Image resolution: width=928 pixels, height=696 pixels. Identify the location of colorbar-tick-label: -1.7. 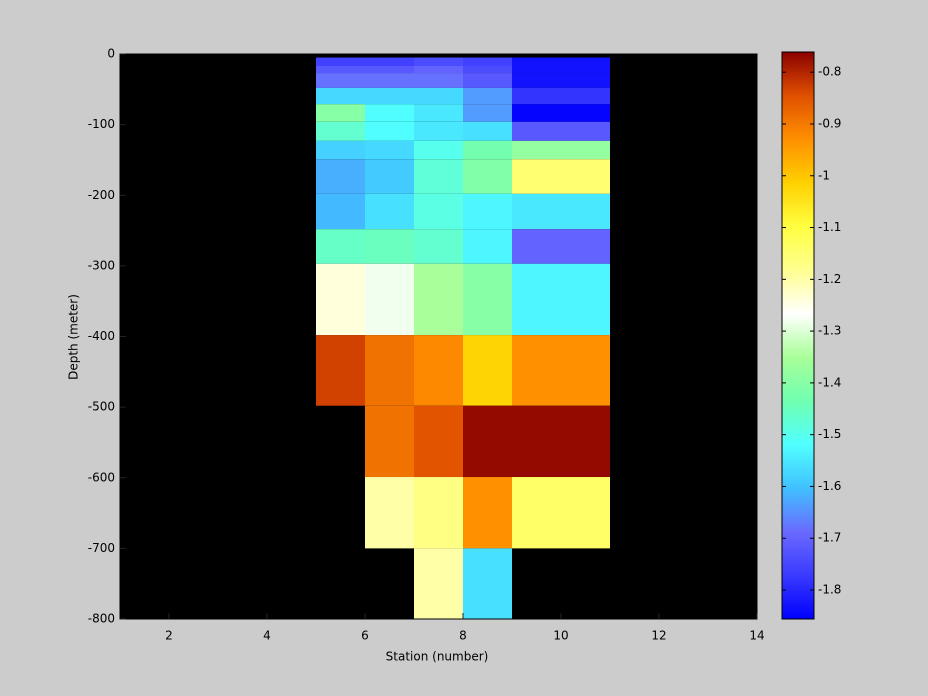
(829, 538).